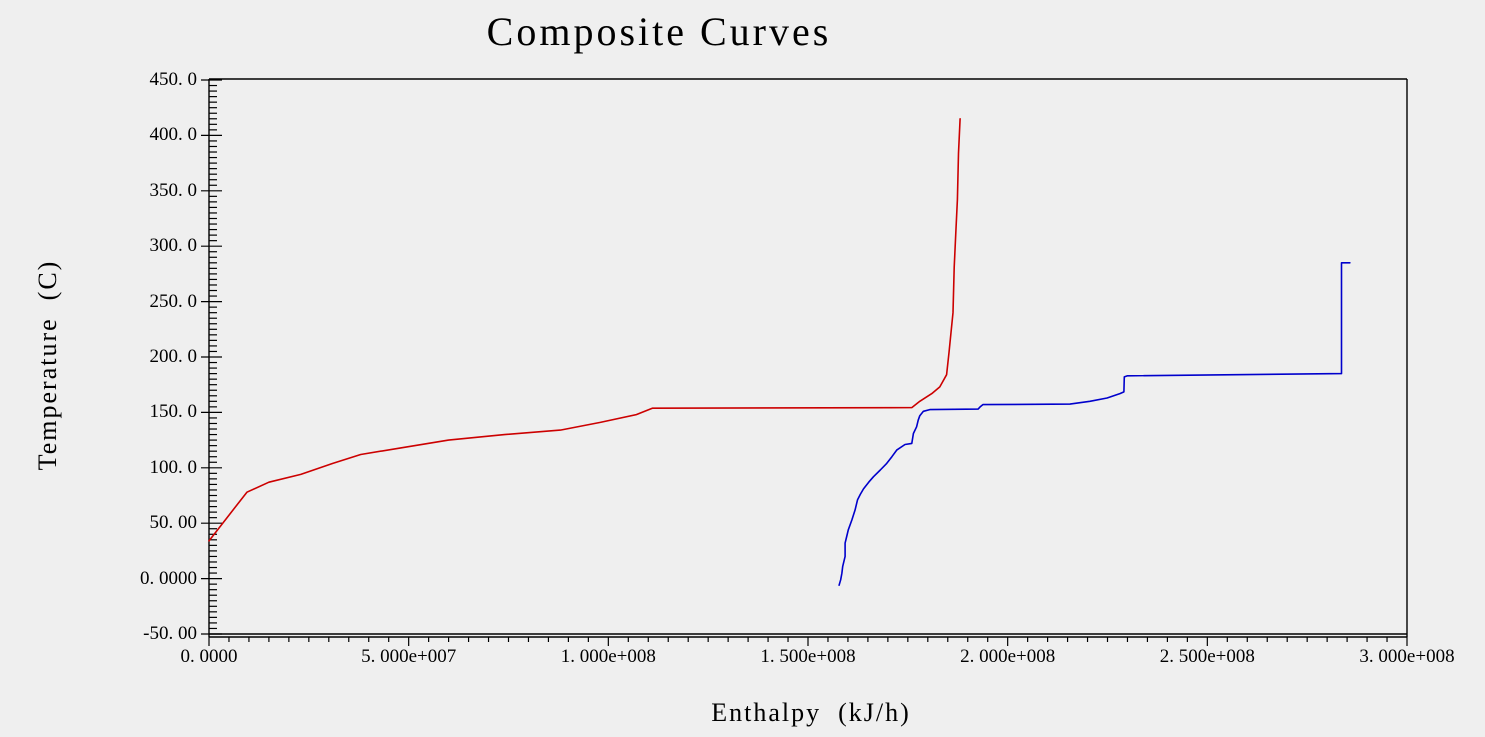  Describe the element at coordinates (808, 656) in the screenshot. I see `x-tick-label: 1. 500e+008` at that location.